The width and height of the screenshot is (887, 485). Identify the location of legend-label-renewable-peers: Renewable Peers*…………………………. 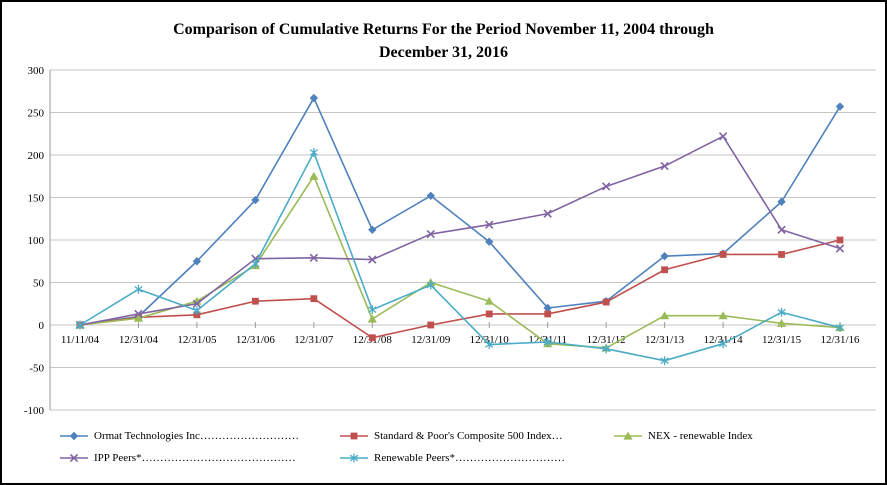
(469, 458).